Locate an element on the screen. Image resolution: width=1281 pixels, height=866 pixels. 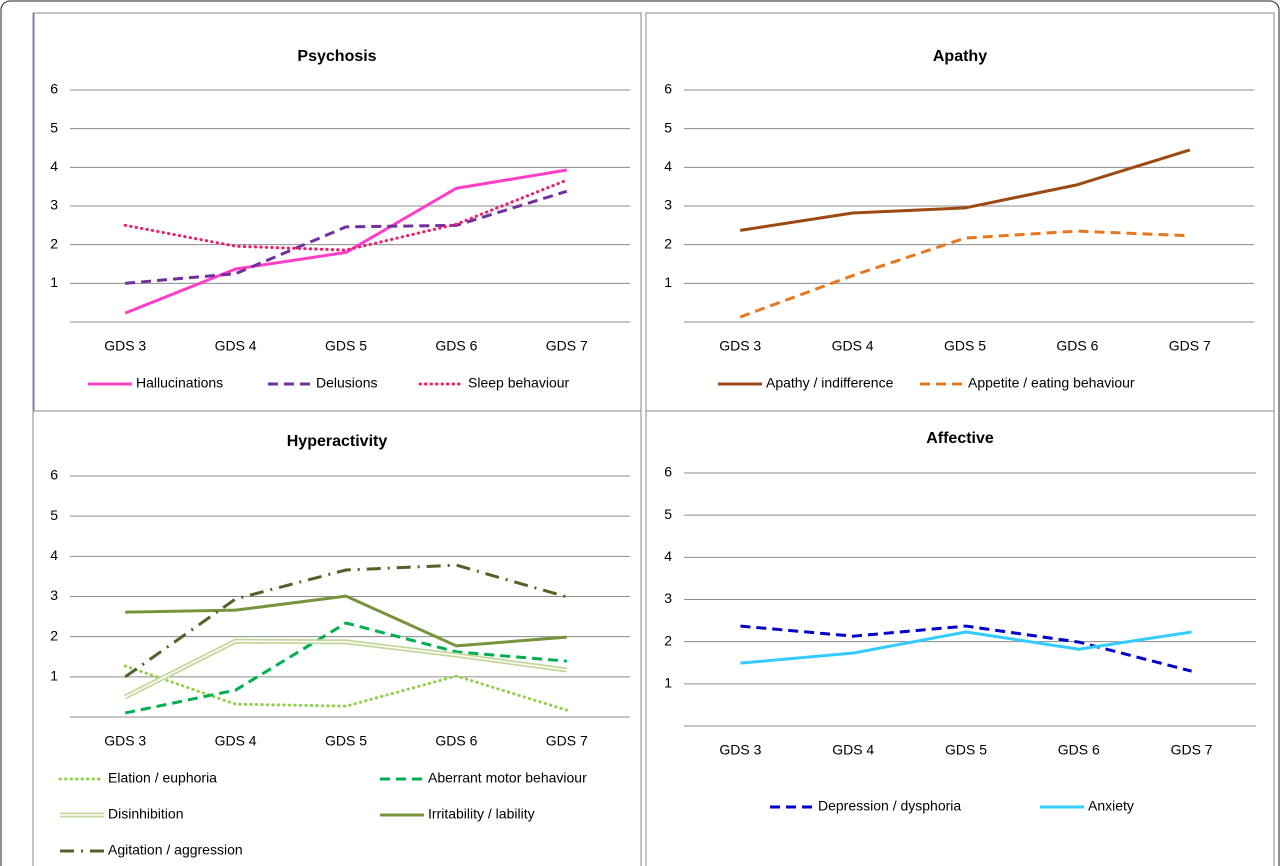
chart-title: Apathy is located at coordinates (960, 56).